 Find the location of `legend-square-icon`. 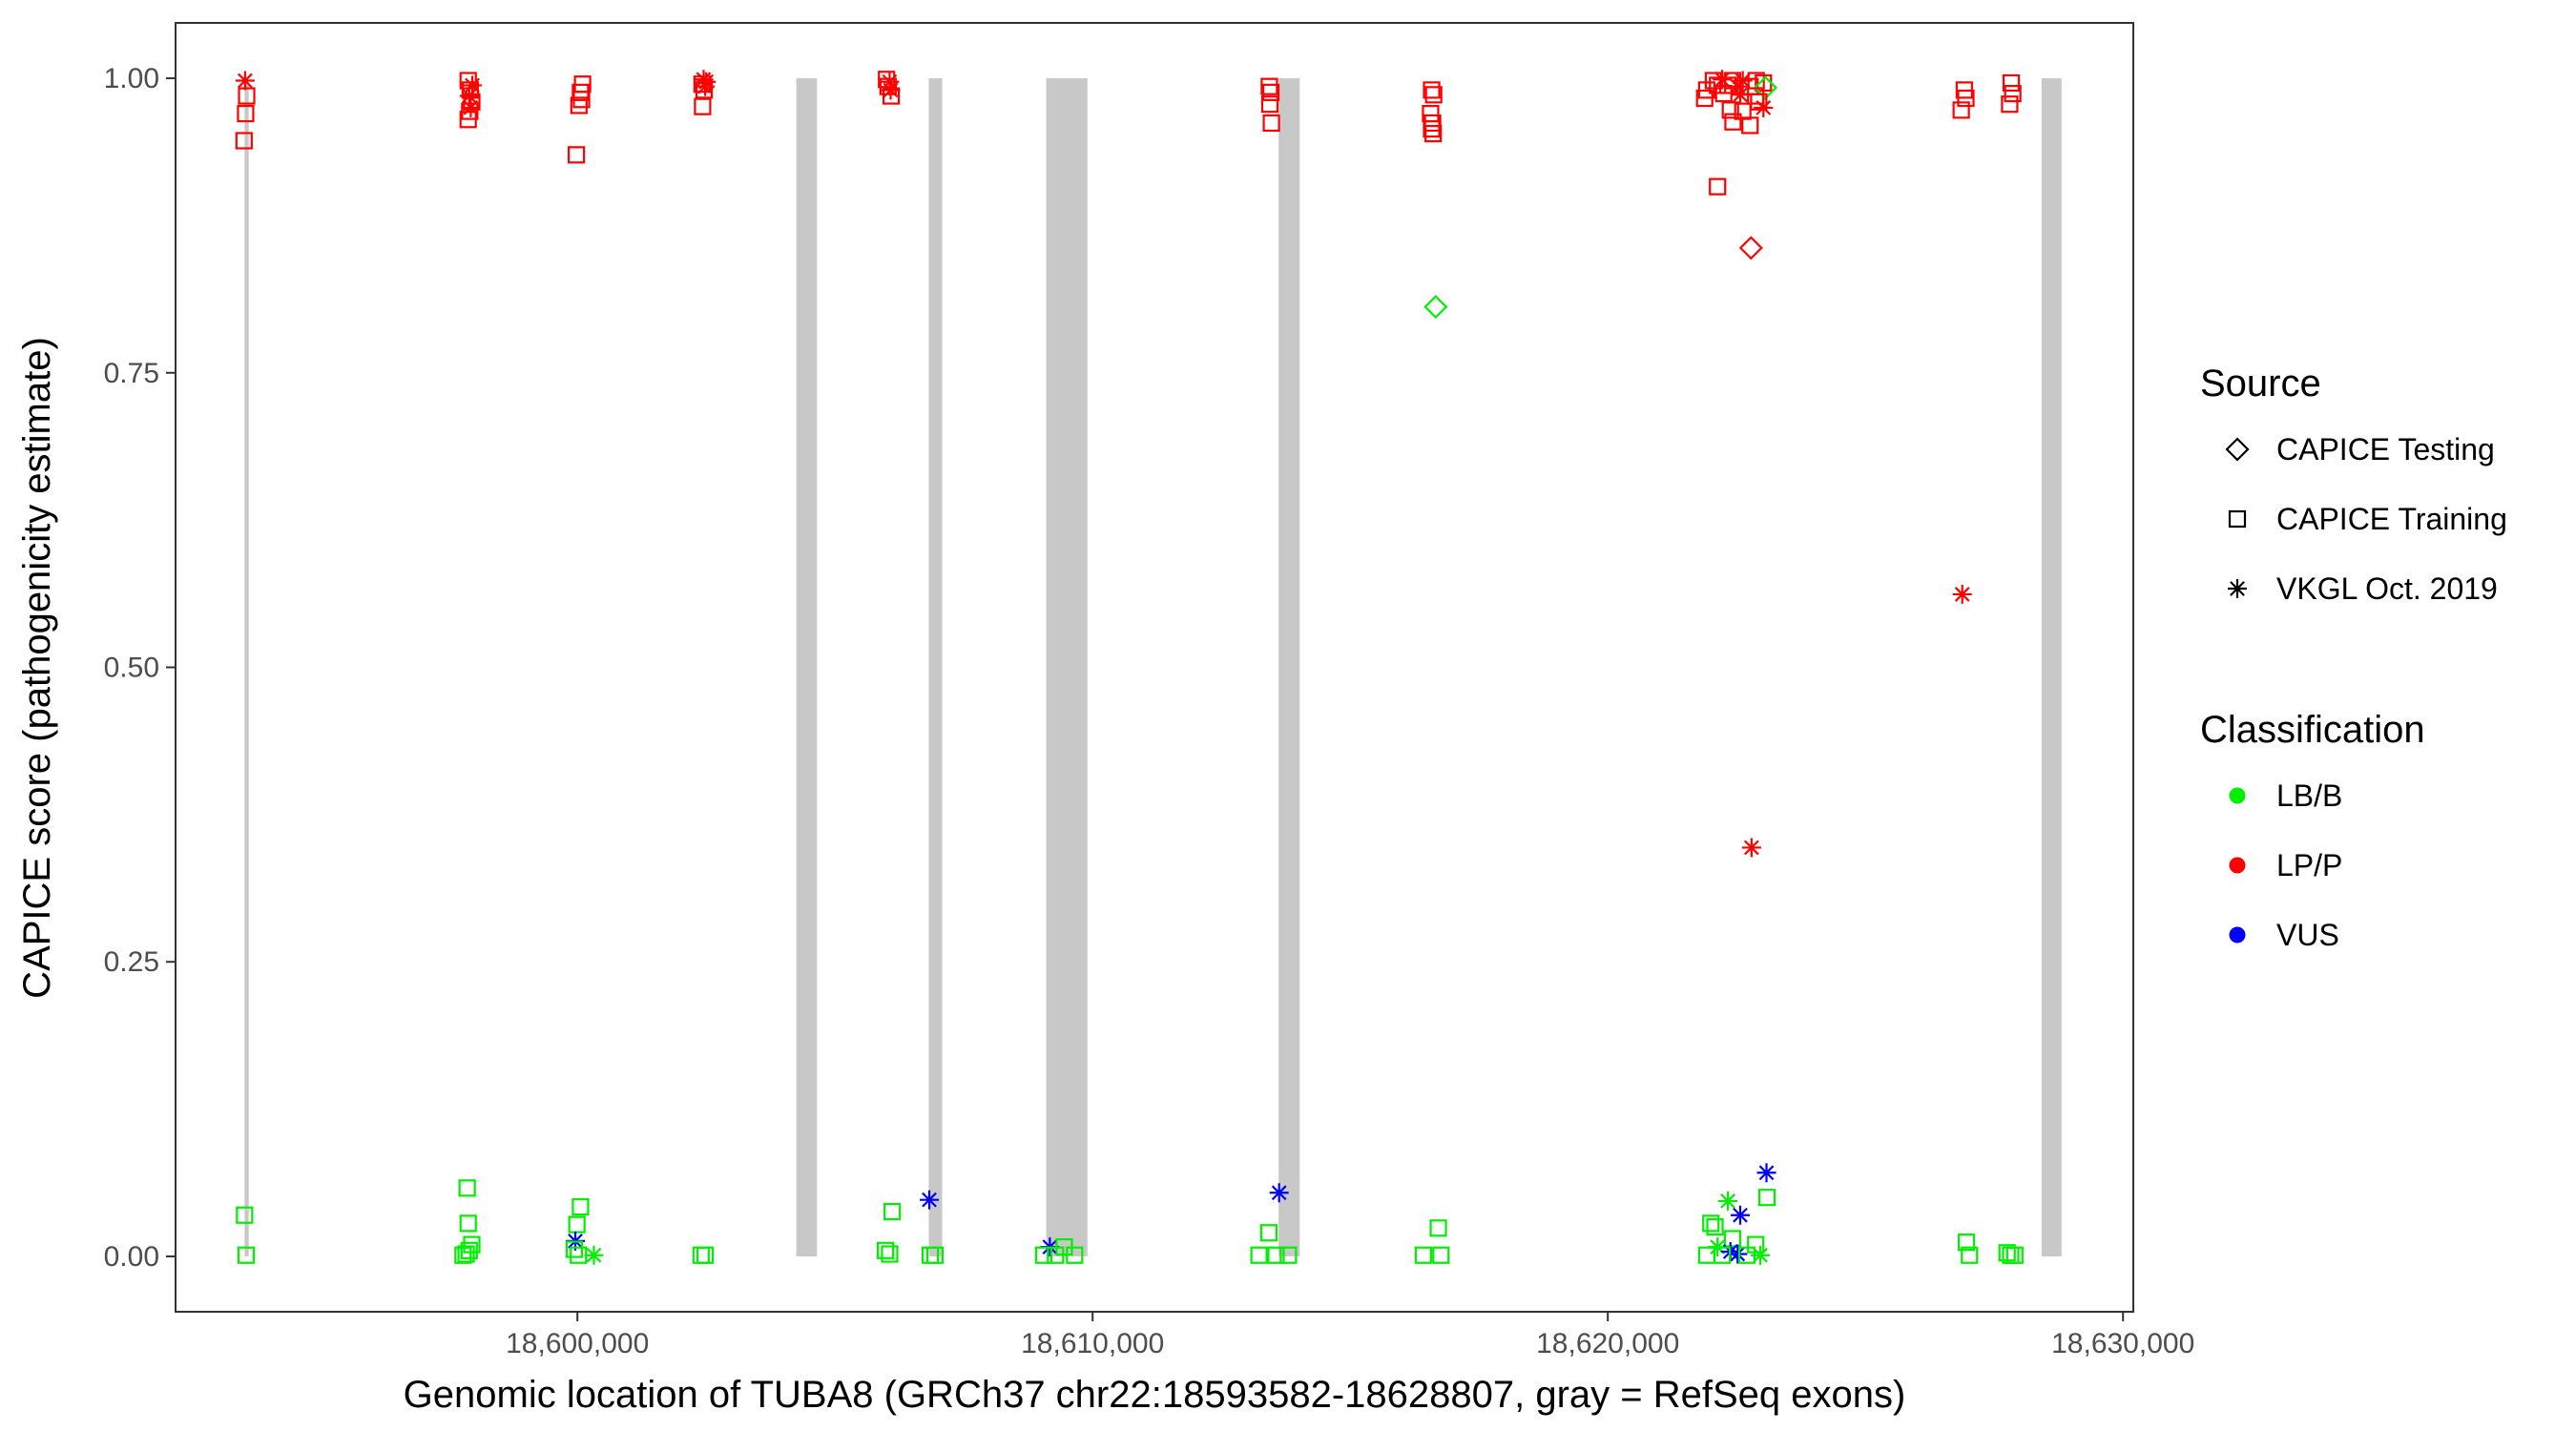

legend-square-icon is located at coordinates (2237, 519).